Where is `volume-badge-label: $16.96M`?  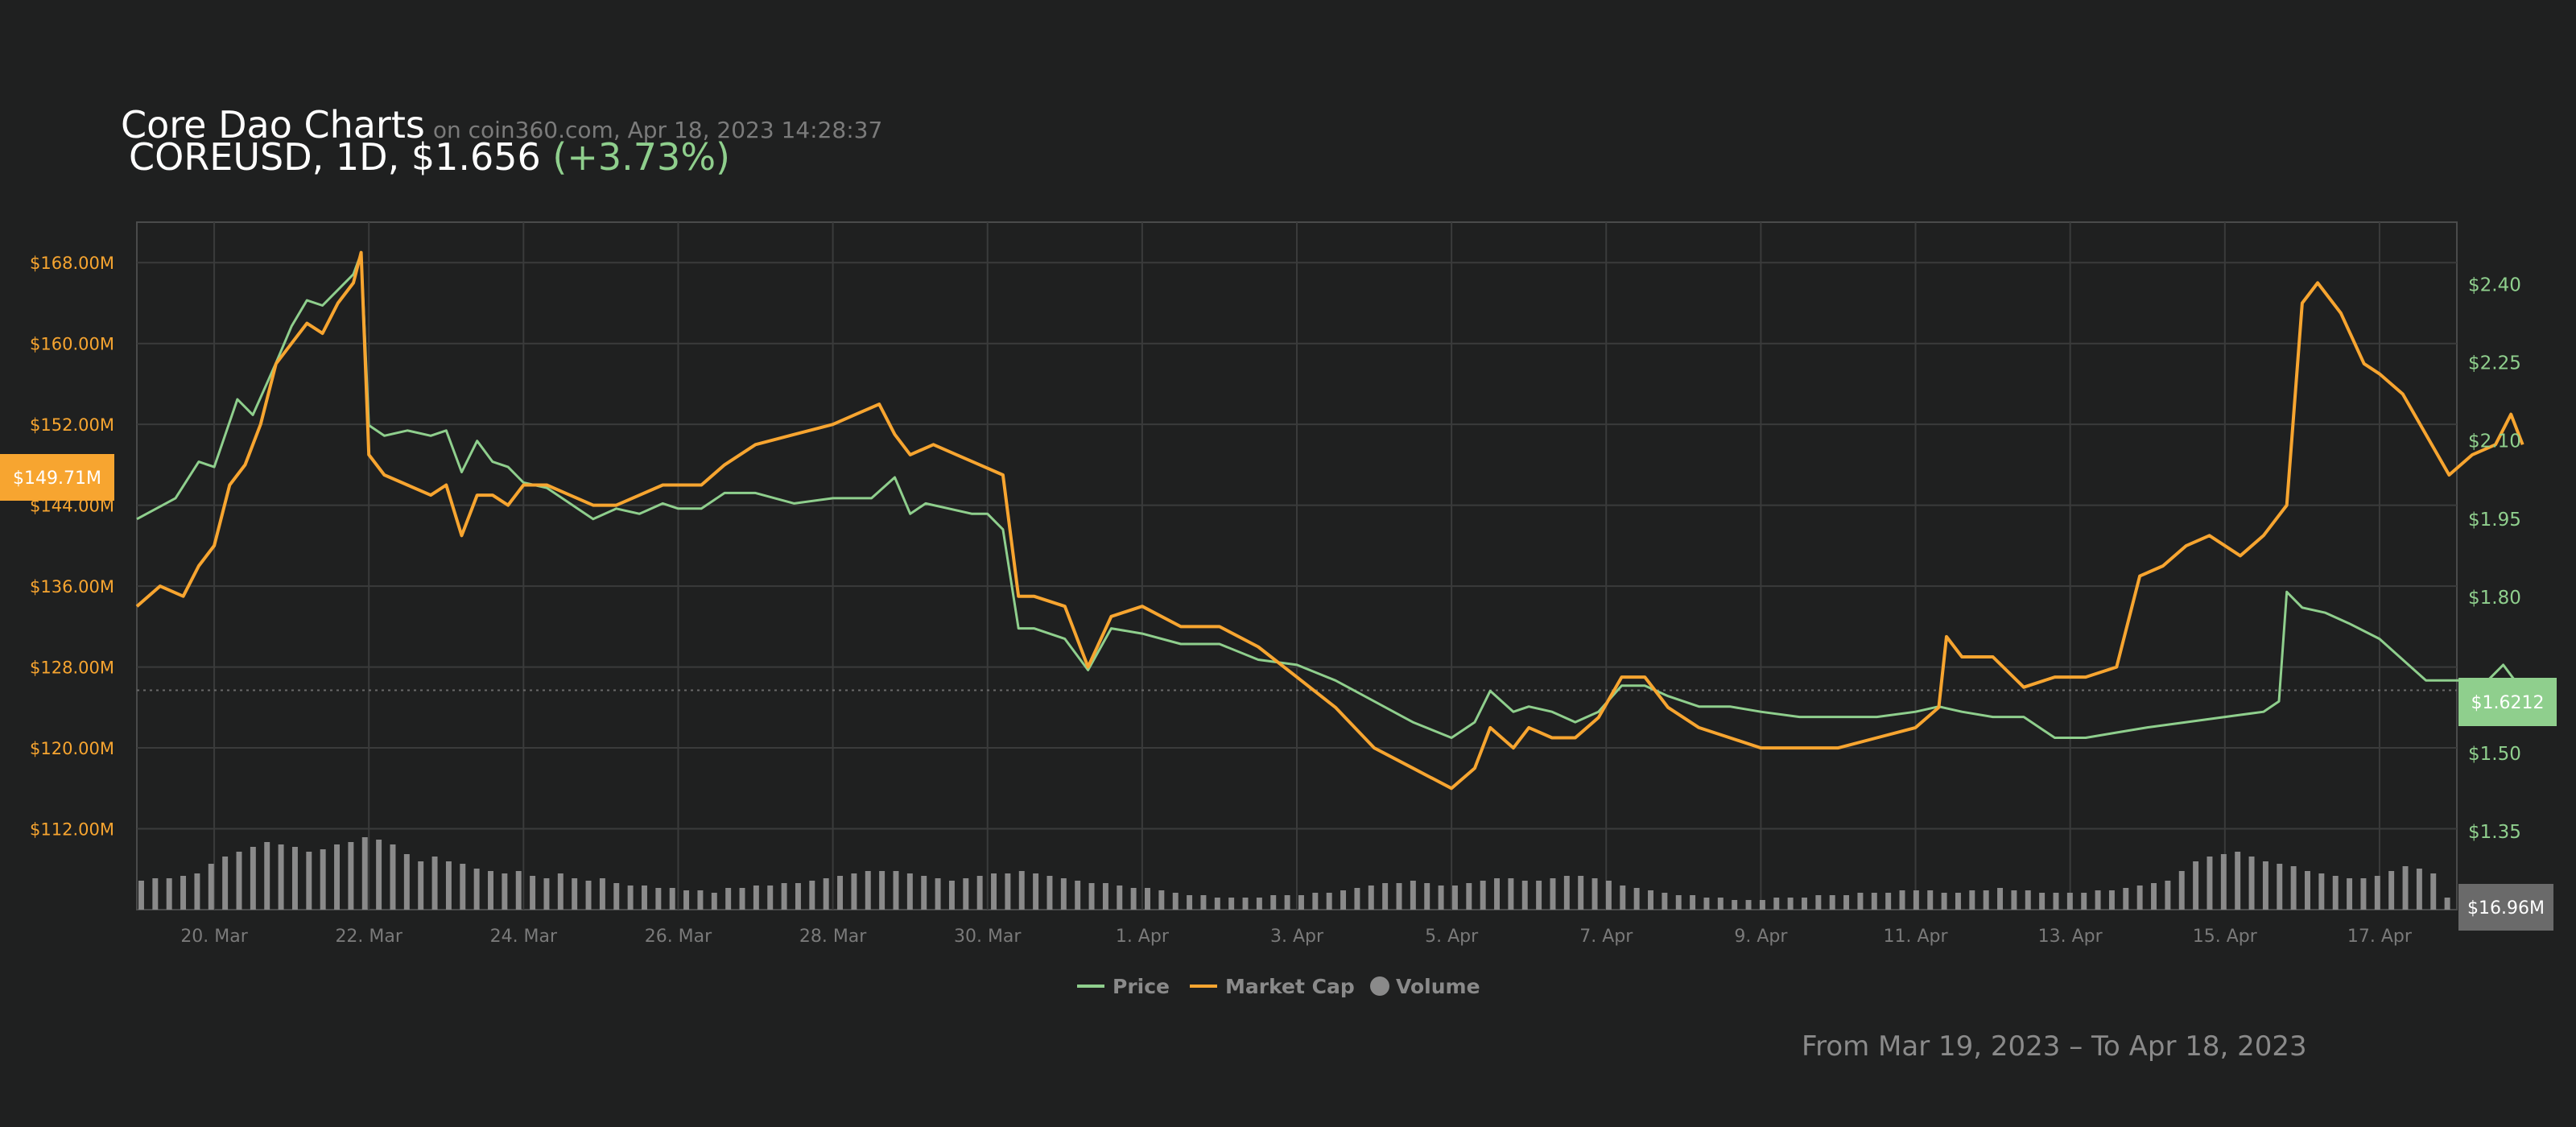 volume-badge-label: $16.96M is located at coordinates (2506, 908).